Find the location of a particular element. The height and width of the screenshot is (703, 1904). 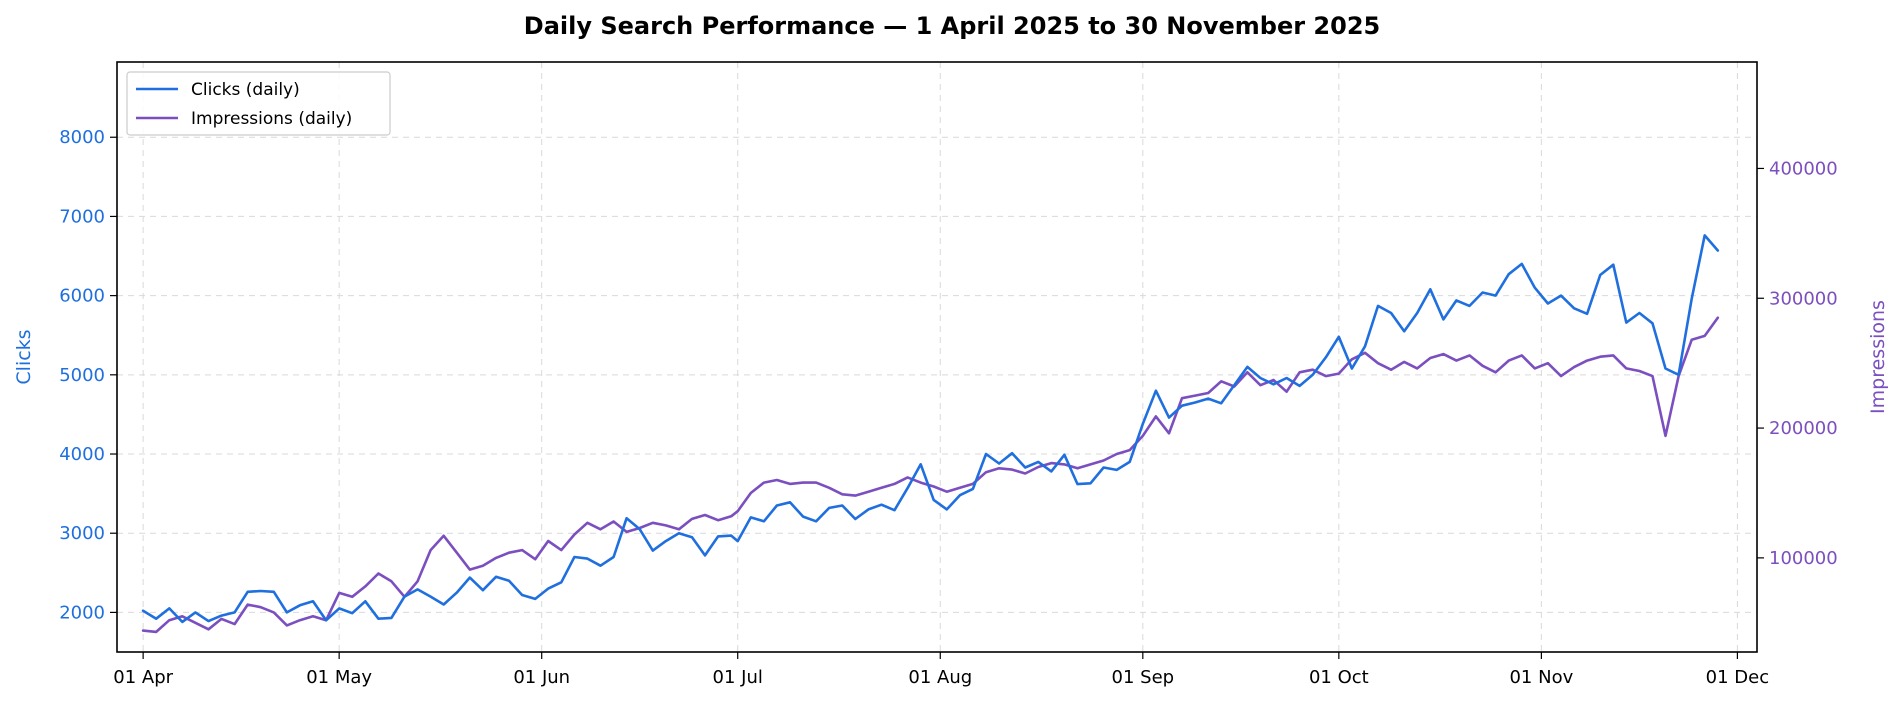

y2-tick-label: 200000 is located at coordinates (1803, 428).